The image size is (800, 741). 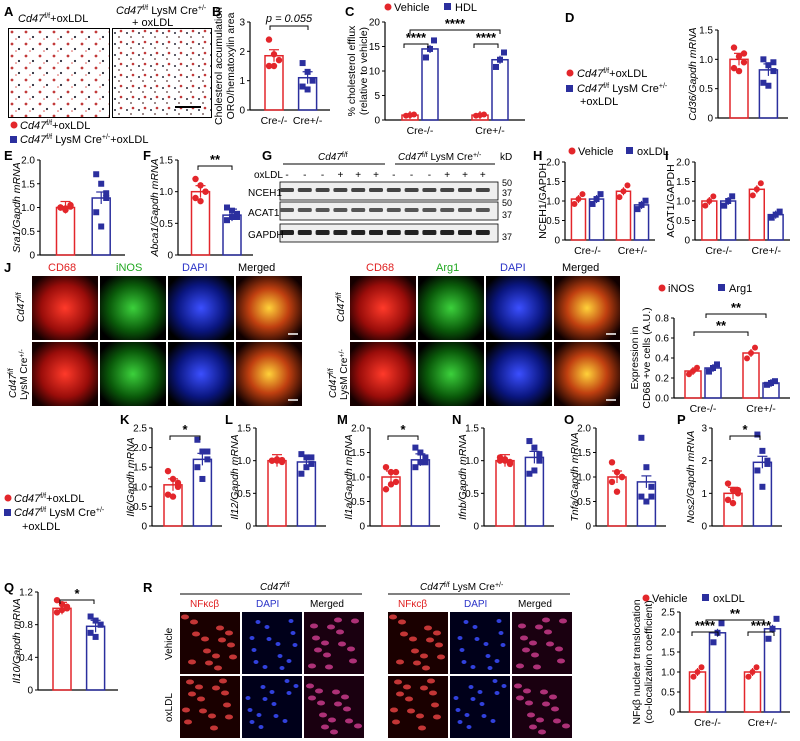 I want to click on chart-K-ytick-label-3: 1.5, so click(x=140, y=468).